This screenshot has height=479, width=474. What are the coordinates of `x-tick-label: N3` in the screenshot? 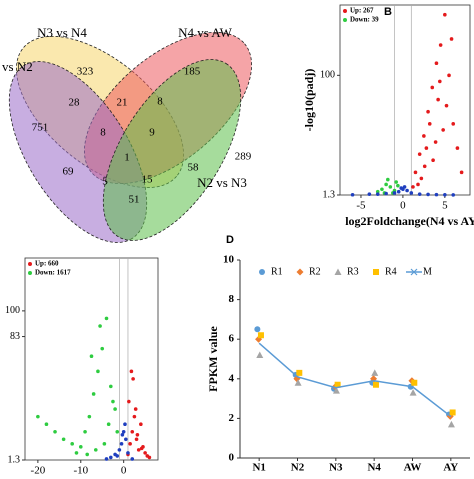 It's located at (336, 468).